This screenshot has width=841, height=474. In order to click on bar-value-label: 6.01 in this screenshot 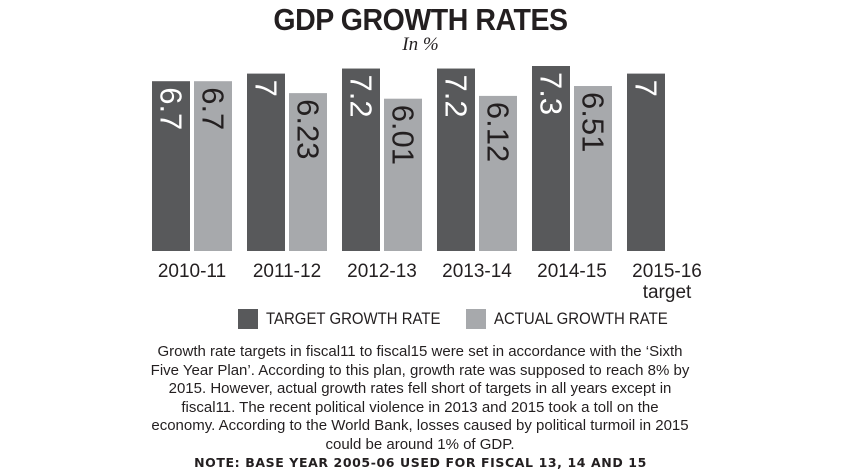, I will do `click(403, 135)`.